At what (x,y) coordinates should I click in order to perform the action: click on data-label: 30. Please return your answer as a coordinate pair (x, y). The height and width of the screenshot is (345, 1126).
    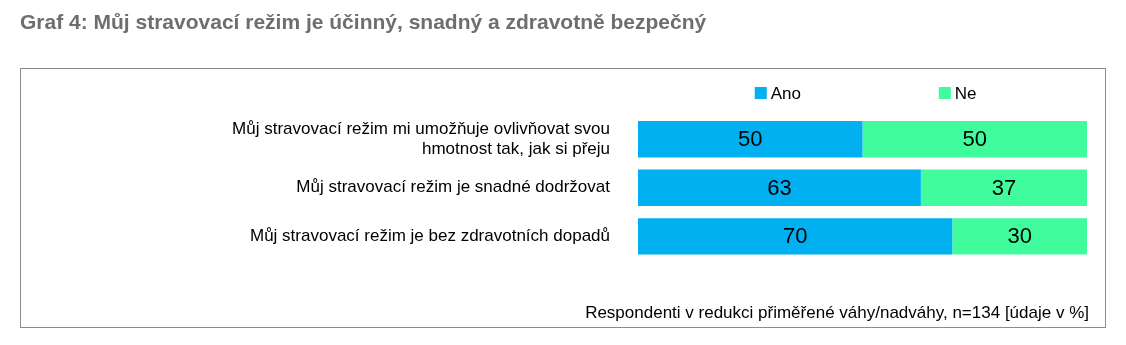
    Looking at the image, I should click on (1019, 236).